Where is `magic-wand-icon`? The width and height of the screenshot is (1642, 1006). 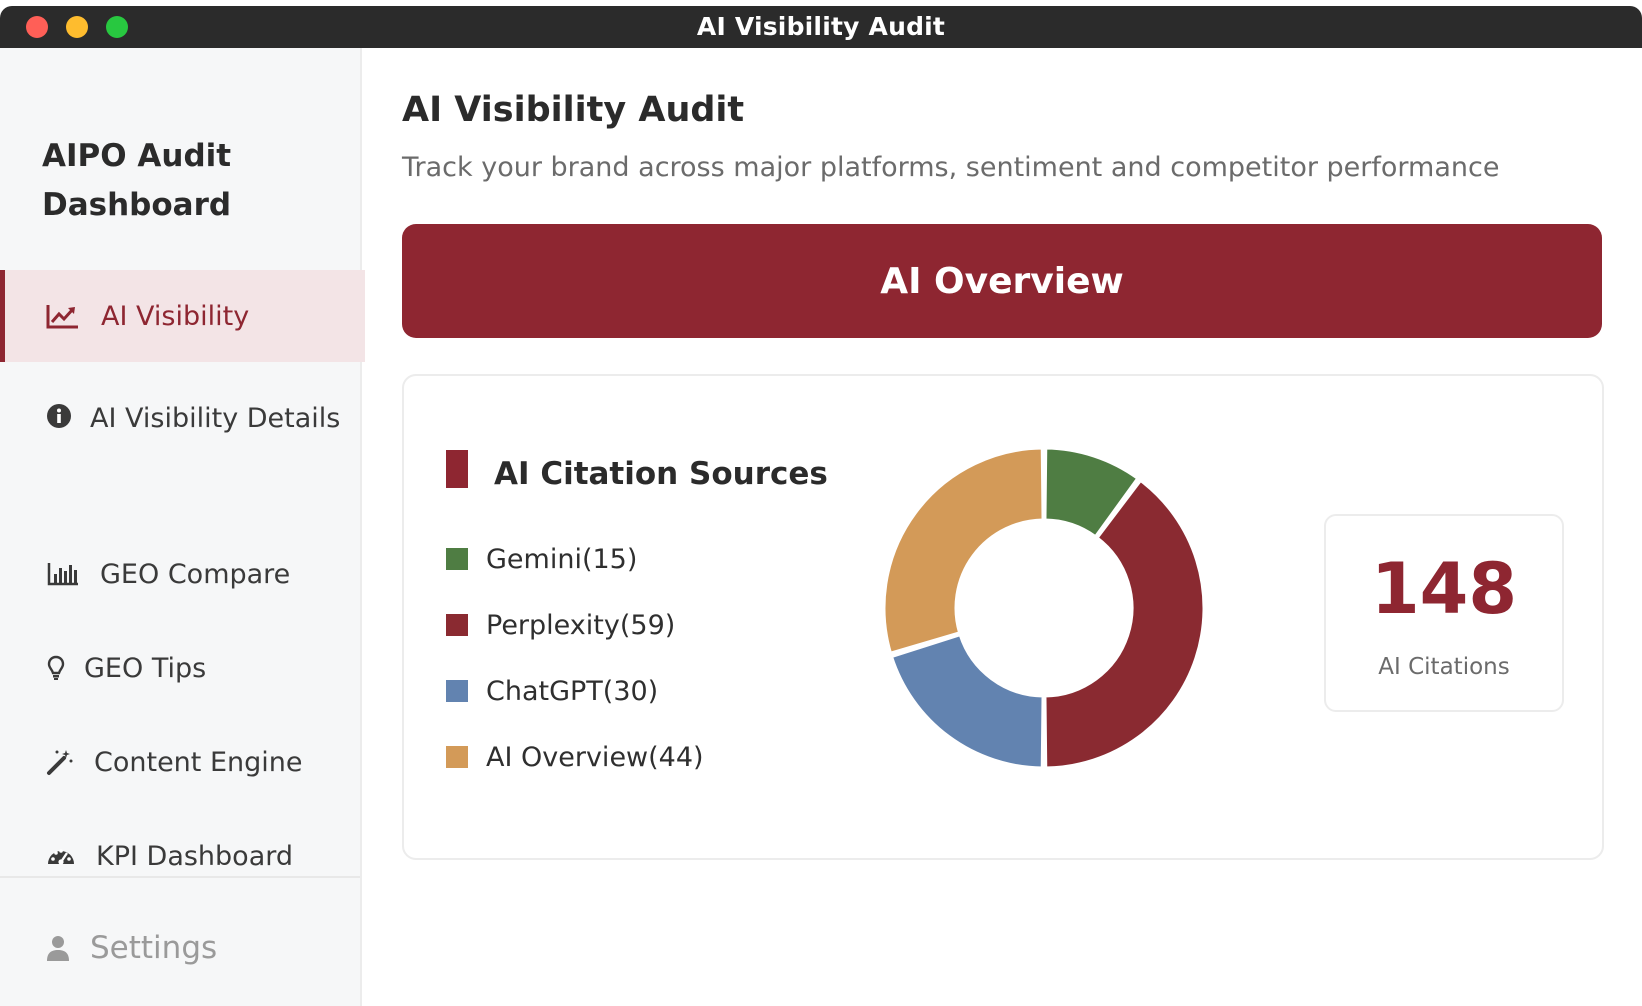 magic-wand-icon is located at coordinates (60, 762).